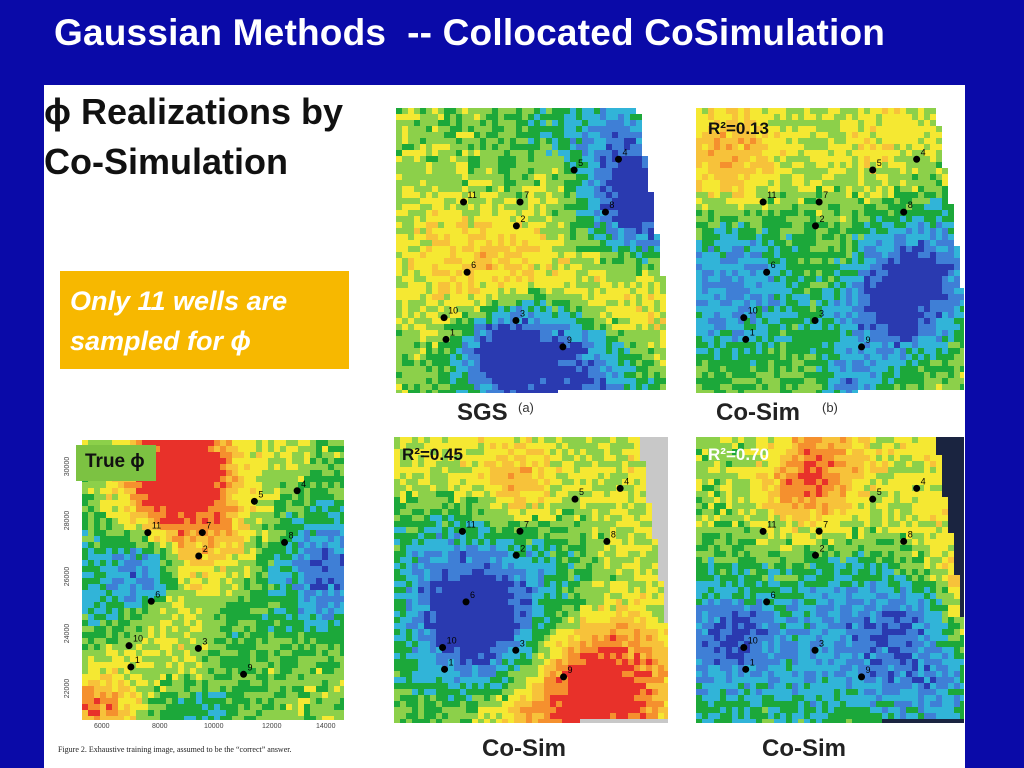 This screenshot has height=768, width=1024. What do you see at coordinates (213, 580) in the screenshot?
I see `true-phi-map: 1 2 3 4 5 6 7 8 9 10 11` at bounding box center [213, 580].